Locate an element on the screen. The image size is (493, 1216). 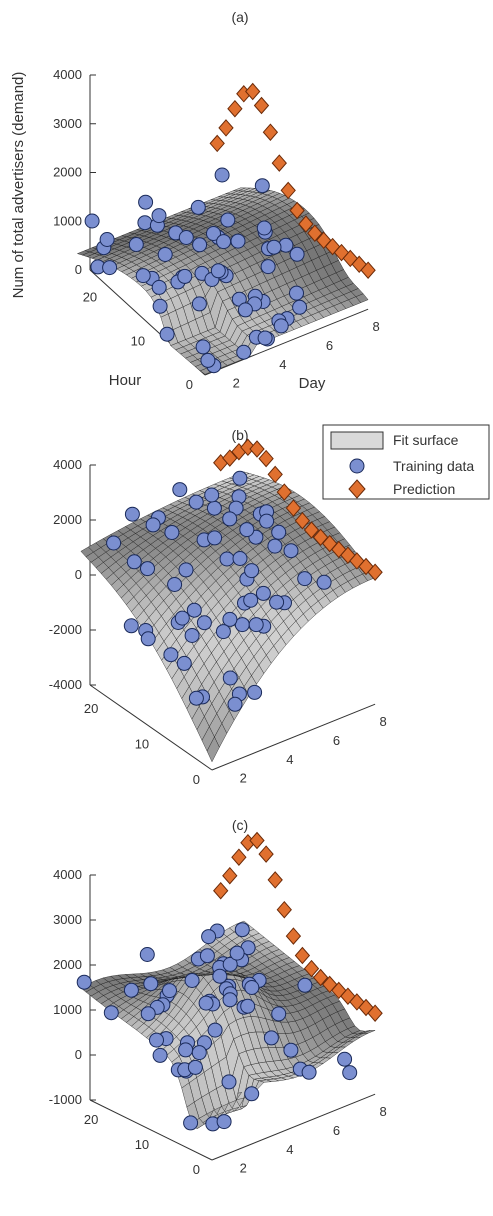
legend-label-fit-surface: Fit surface is located at coordinates (426, 440).